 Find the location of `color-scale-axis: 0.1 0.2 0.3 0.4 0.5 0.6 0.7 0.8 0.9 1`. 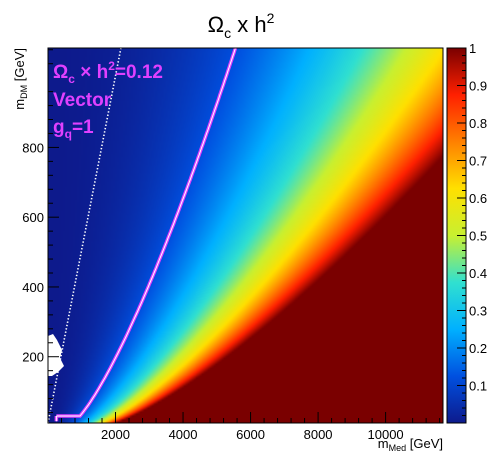

color-scale-axis: 0.1 0.2 0.3 0.4 0.5 0.6 0.7 0.8 0.9 1 is located at coordinates (472, 228).